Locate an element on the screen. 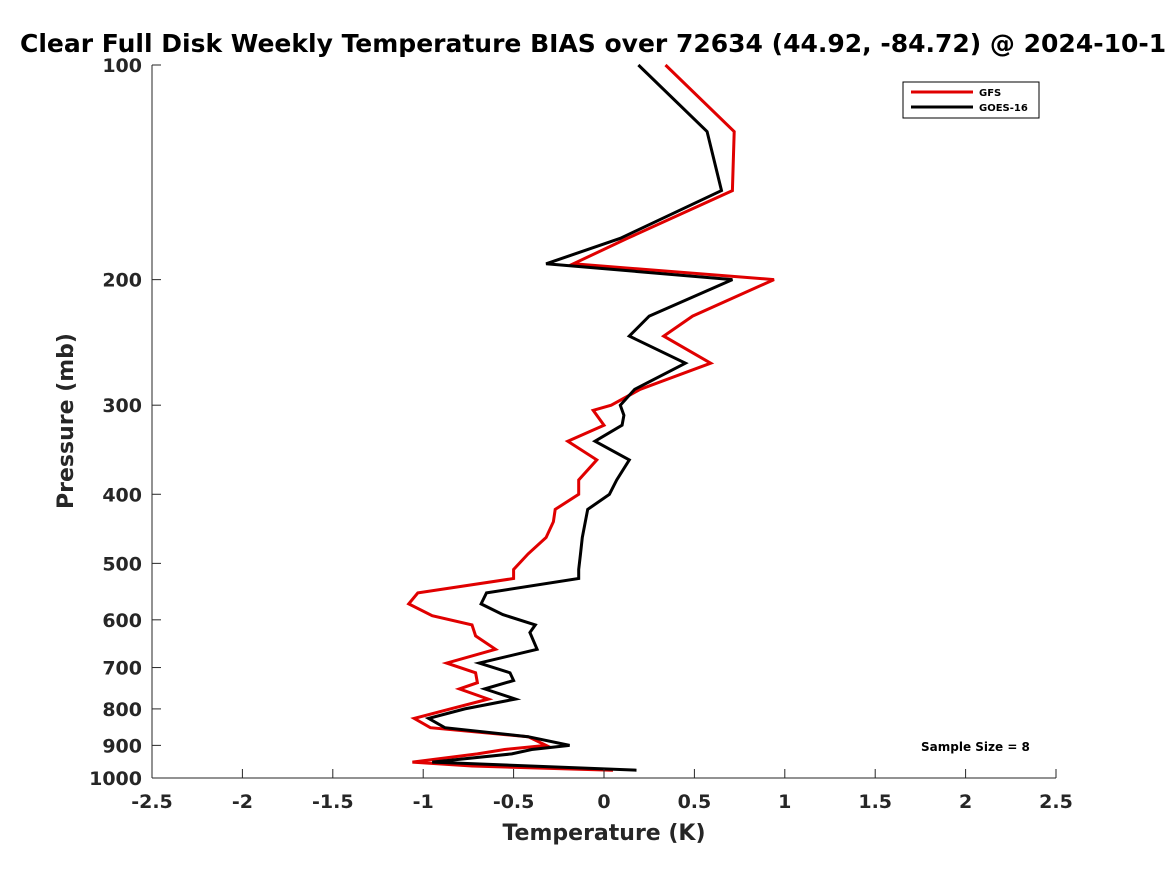 The image size is (1167, 875). x-tick-label: 0.5 is located at coordinates (695, 802).